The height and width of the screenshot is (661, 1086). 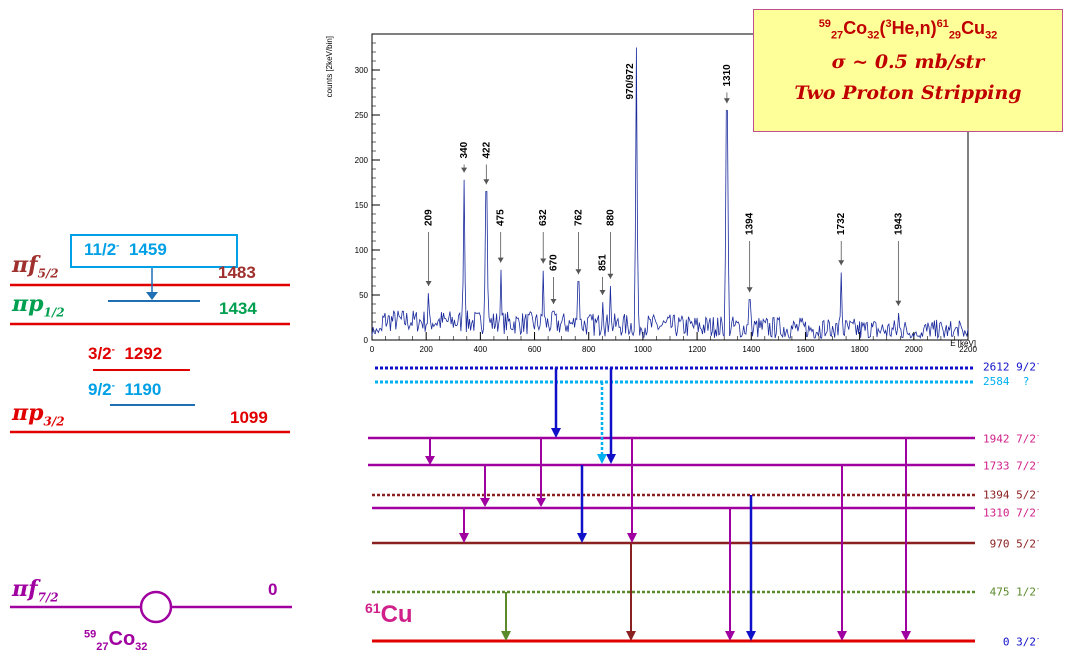 I want to click on level-1394-label: 1394 5/2-, so click(x=1012, y=495).